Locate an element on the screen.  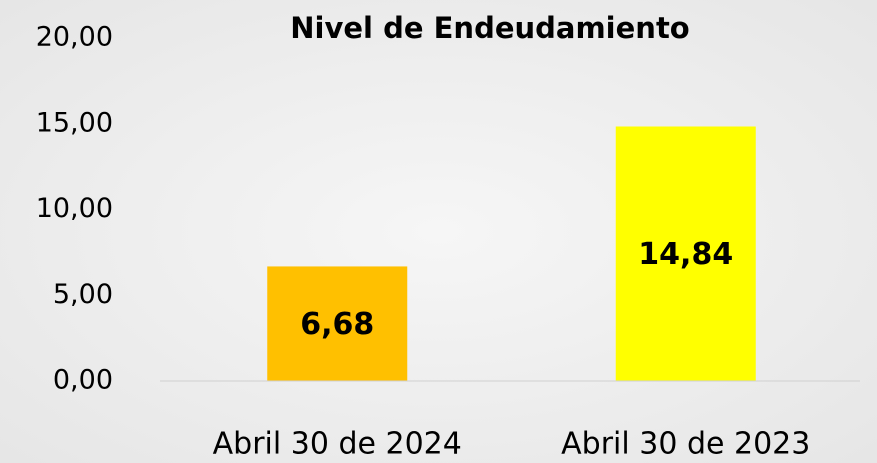
y-tick-label: 15,00 is located at coordinates (74, 122).